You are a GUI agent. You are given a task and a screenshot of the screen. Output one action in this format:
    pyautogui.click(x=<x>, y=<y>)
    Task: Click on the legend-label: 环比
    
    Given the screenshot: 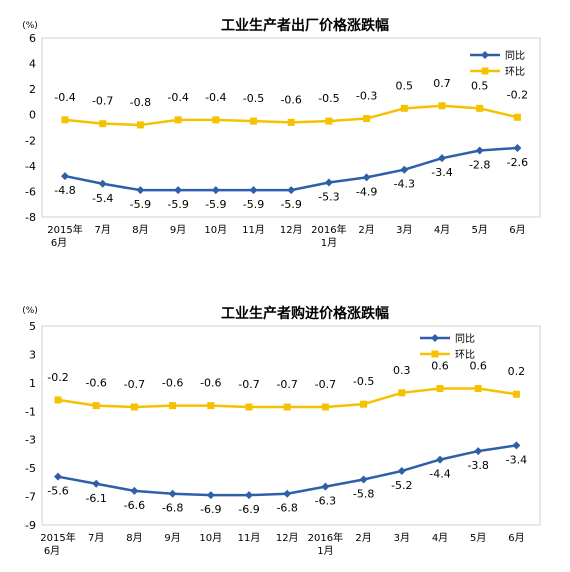 What is the action you would take?
    pyautogui.click(x=465, y=355)
    